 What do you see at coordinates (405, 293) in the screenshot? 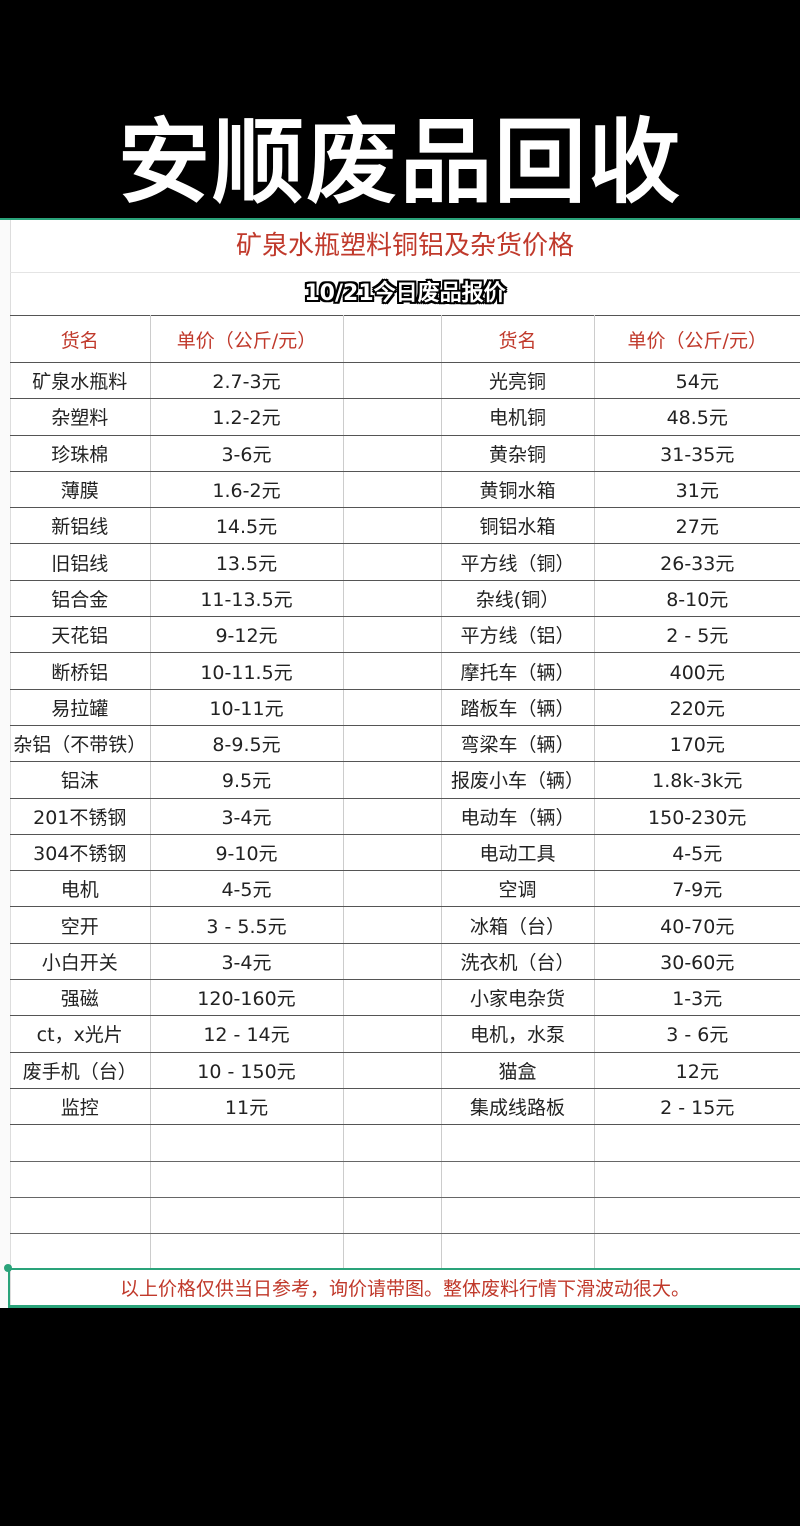
I see `date-title: 10/21今日废品报价` at bounding box center [405, 293].